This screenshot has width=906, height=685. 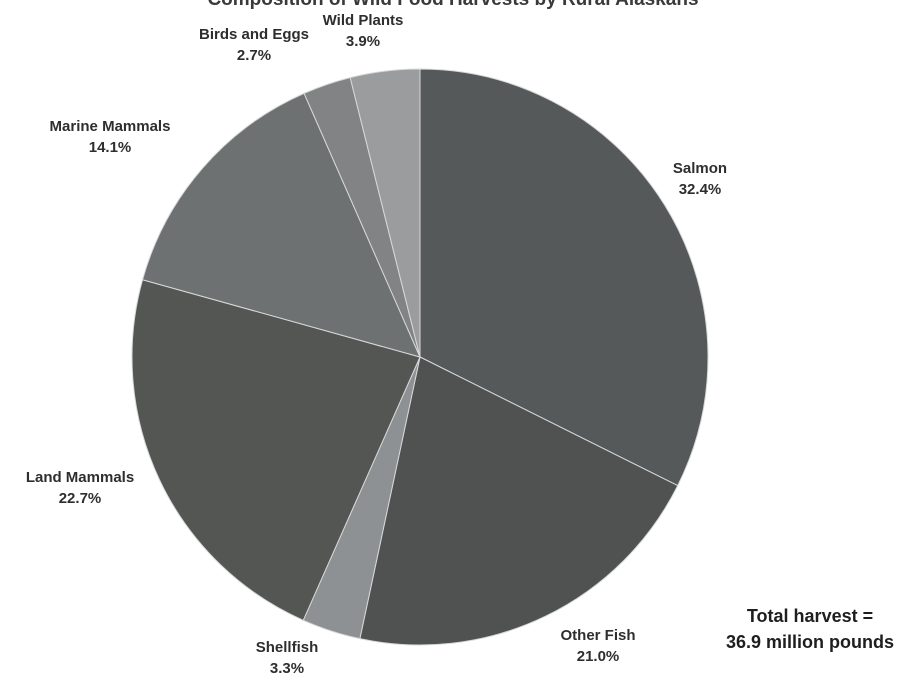 I want to click on total-harvest-line1: Total harvest =, so click(x=810, y=616).